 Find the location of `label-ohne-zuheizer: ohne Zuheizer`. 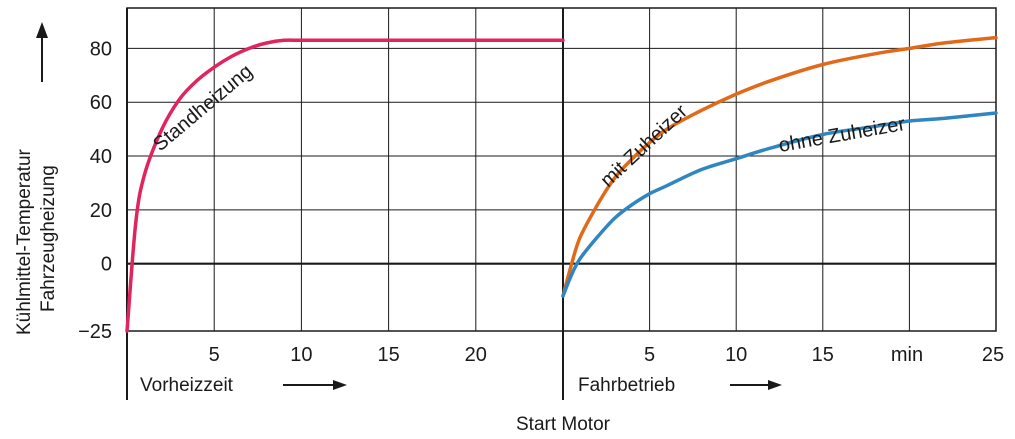

label-ohne-zuheizer: ohne Zuheizer is located at coordinates (842, 135).